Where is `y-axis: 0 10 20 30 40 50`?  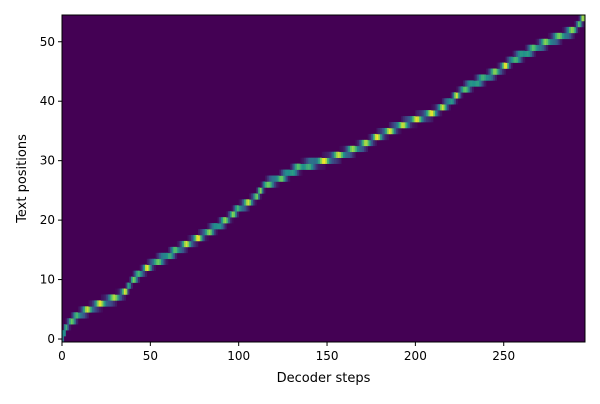 y-axis: 0 10 20 30 40 50 is located at coordinates (51, 190).